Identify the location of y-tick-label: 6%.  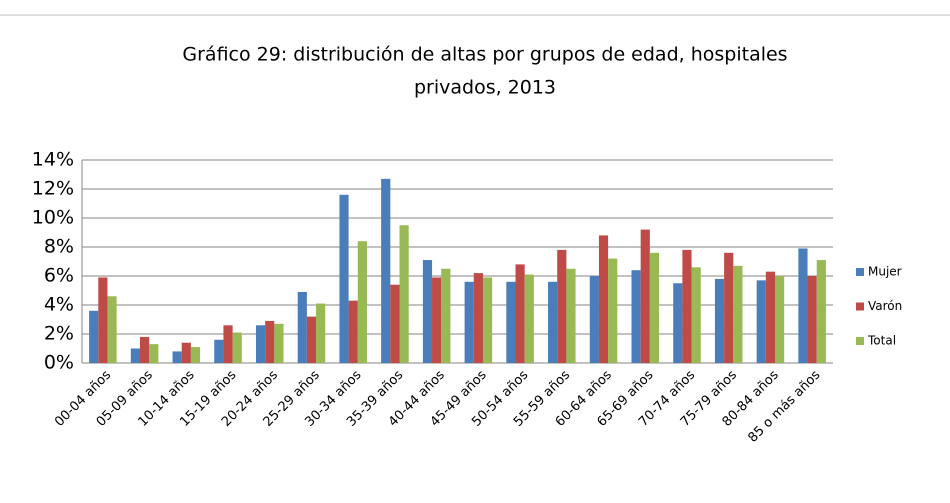
(59, 276).